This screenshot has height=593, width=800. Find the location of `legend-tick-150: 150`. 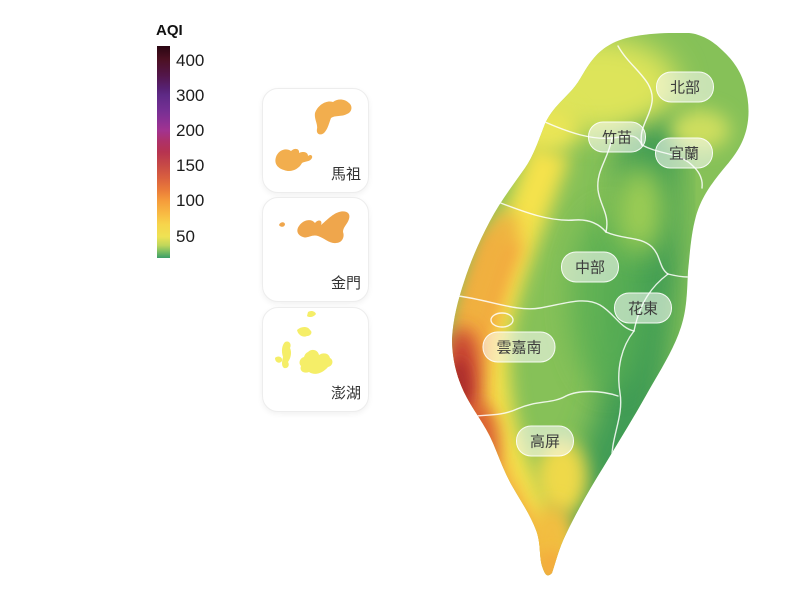

legend-tick-150: 150 is located at coordinates (190, 165).